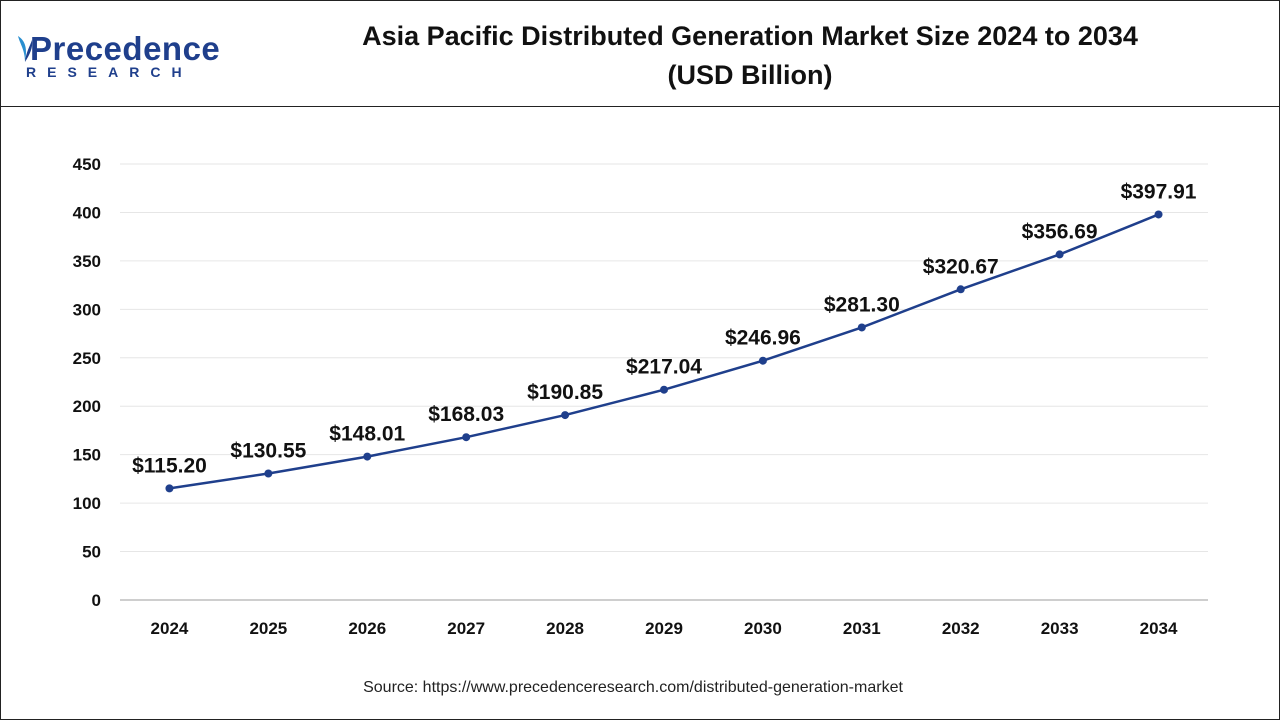 This screenshot has width=1280, height=720. What do you see at coordinates (170, 628) in the screenshot?
I see `x-tick-label: 2024` at bounding box center [170, 628].